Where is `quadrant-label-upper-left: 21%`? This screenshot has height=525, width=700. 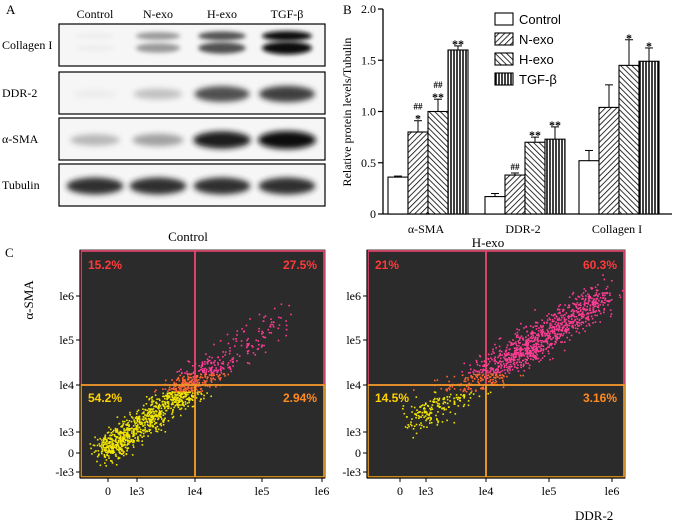 quadrant-label-upper-left: 21% is located at coordinates (387, 265).